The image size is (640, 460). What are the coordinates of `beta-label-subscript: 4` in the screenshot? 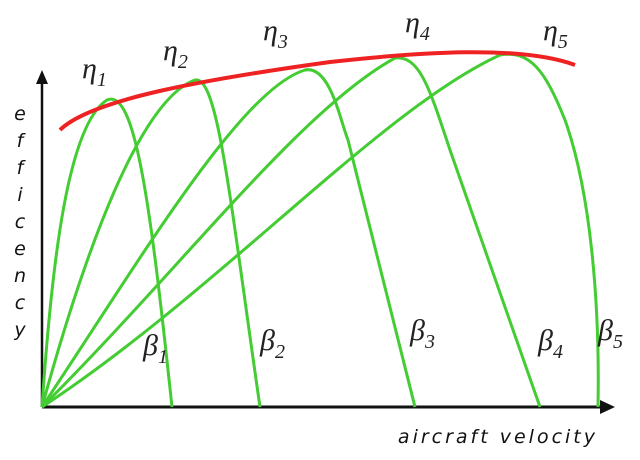 It's located at (558, 352).